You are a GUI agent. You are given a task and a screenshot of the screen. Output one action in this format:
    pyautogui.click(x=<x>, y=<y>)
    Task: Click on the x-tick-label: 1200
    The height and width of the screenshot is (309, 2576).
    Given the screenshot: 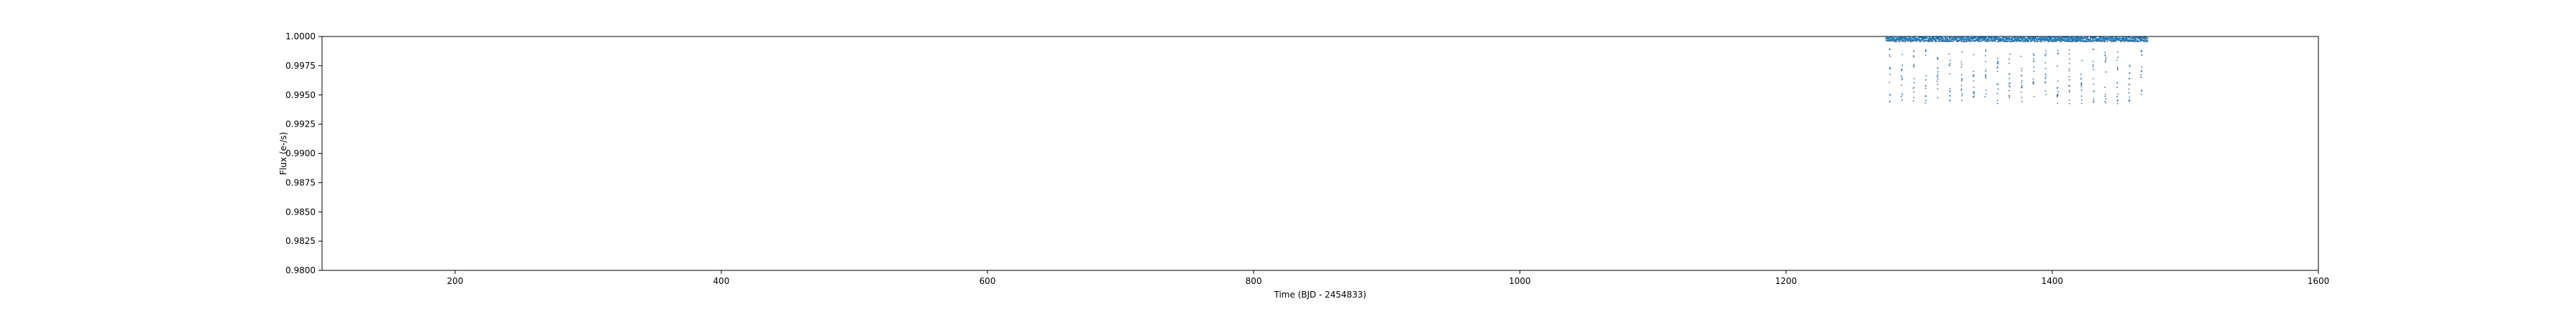 What is the action you would take?
    pyautogui.click(x=1786, y=281)
    